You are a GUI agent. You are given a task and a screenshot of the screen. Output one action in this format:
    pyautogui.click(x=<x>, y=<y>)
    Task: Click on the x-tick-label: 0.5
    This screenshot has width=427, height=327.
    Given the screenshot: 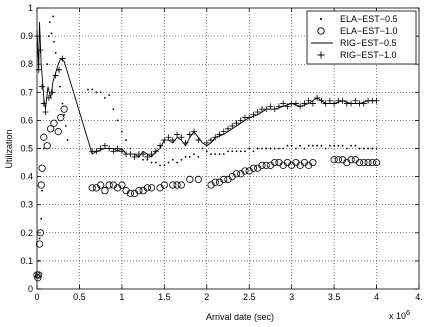 What is the action you would take?
    pyautogui.click(x=79, y=297)
    